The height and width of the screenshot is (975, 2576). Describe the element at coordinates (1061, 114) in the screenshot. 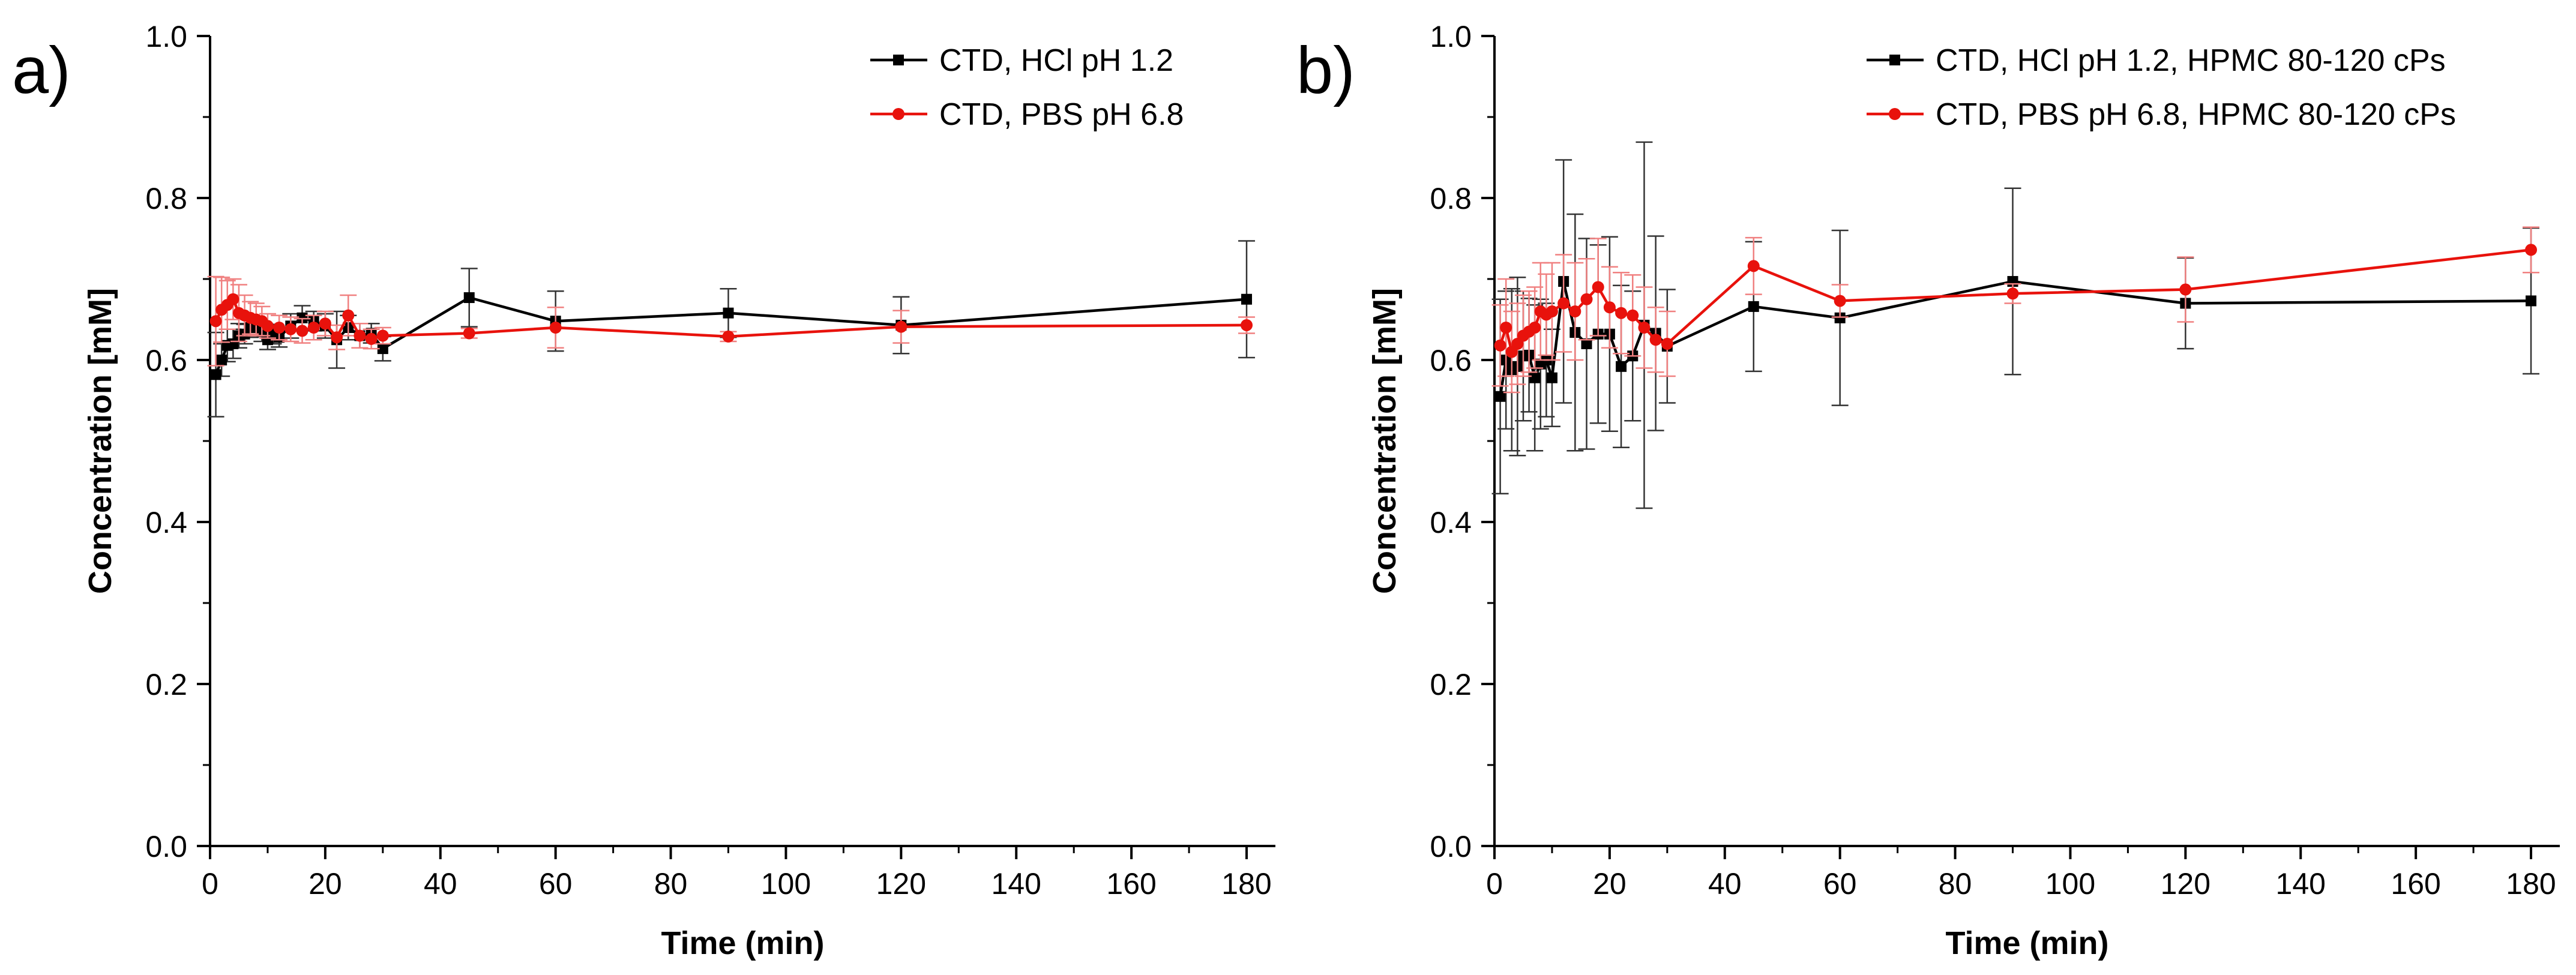

I see `legend-label: CTD, PBS pH 6.8` at that location.